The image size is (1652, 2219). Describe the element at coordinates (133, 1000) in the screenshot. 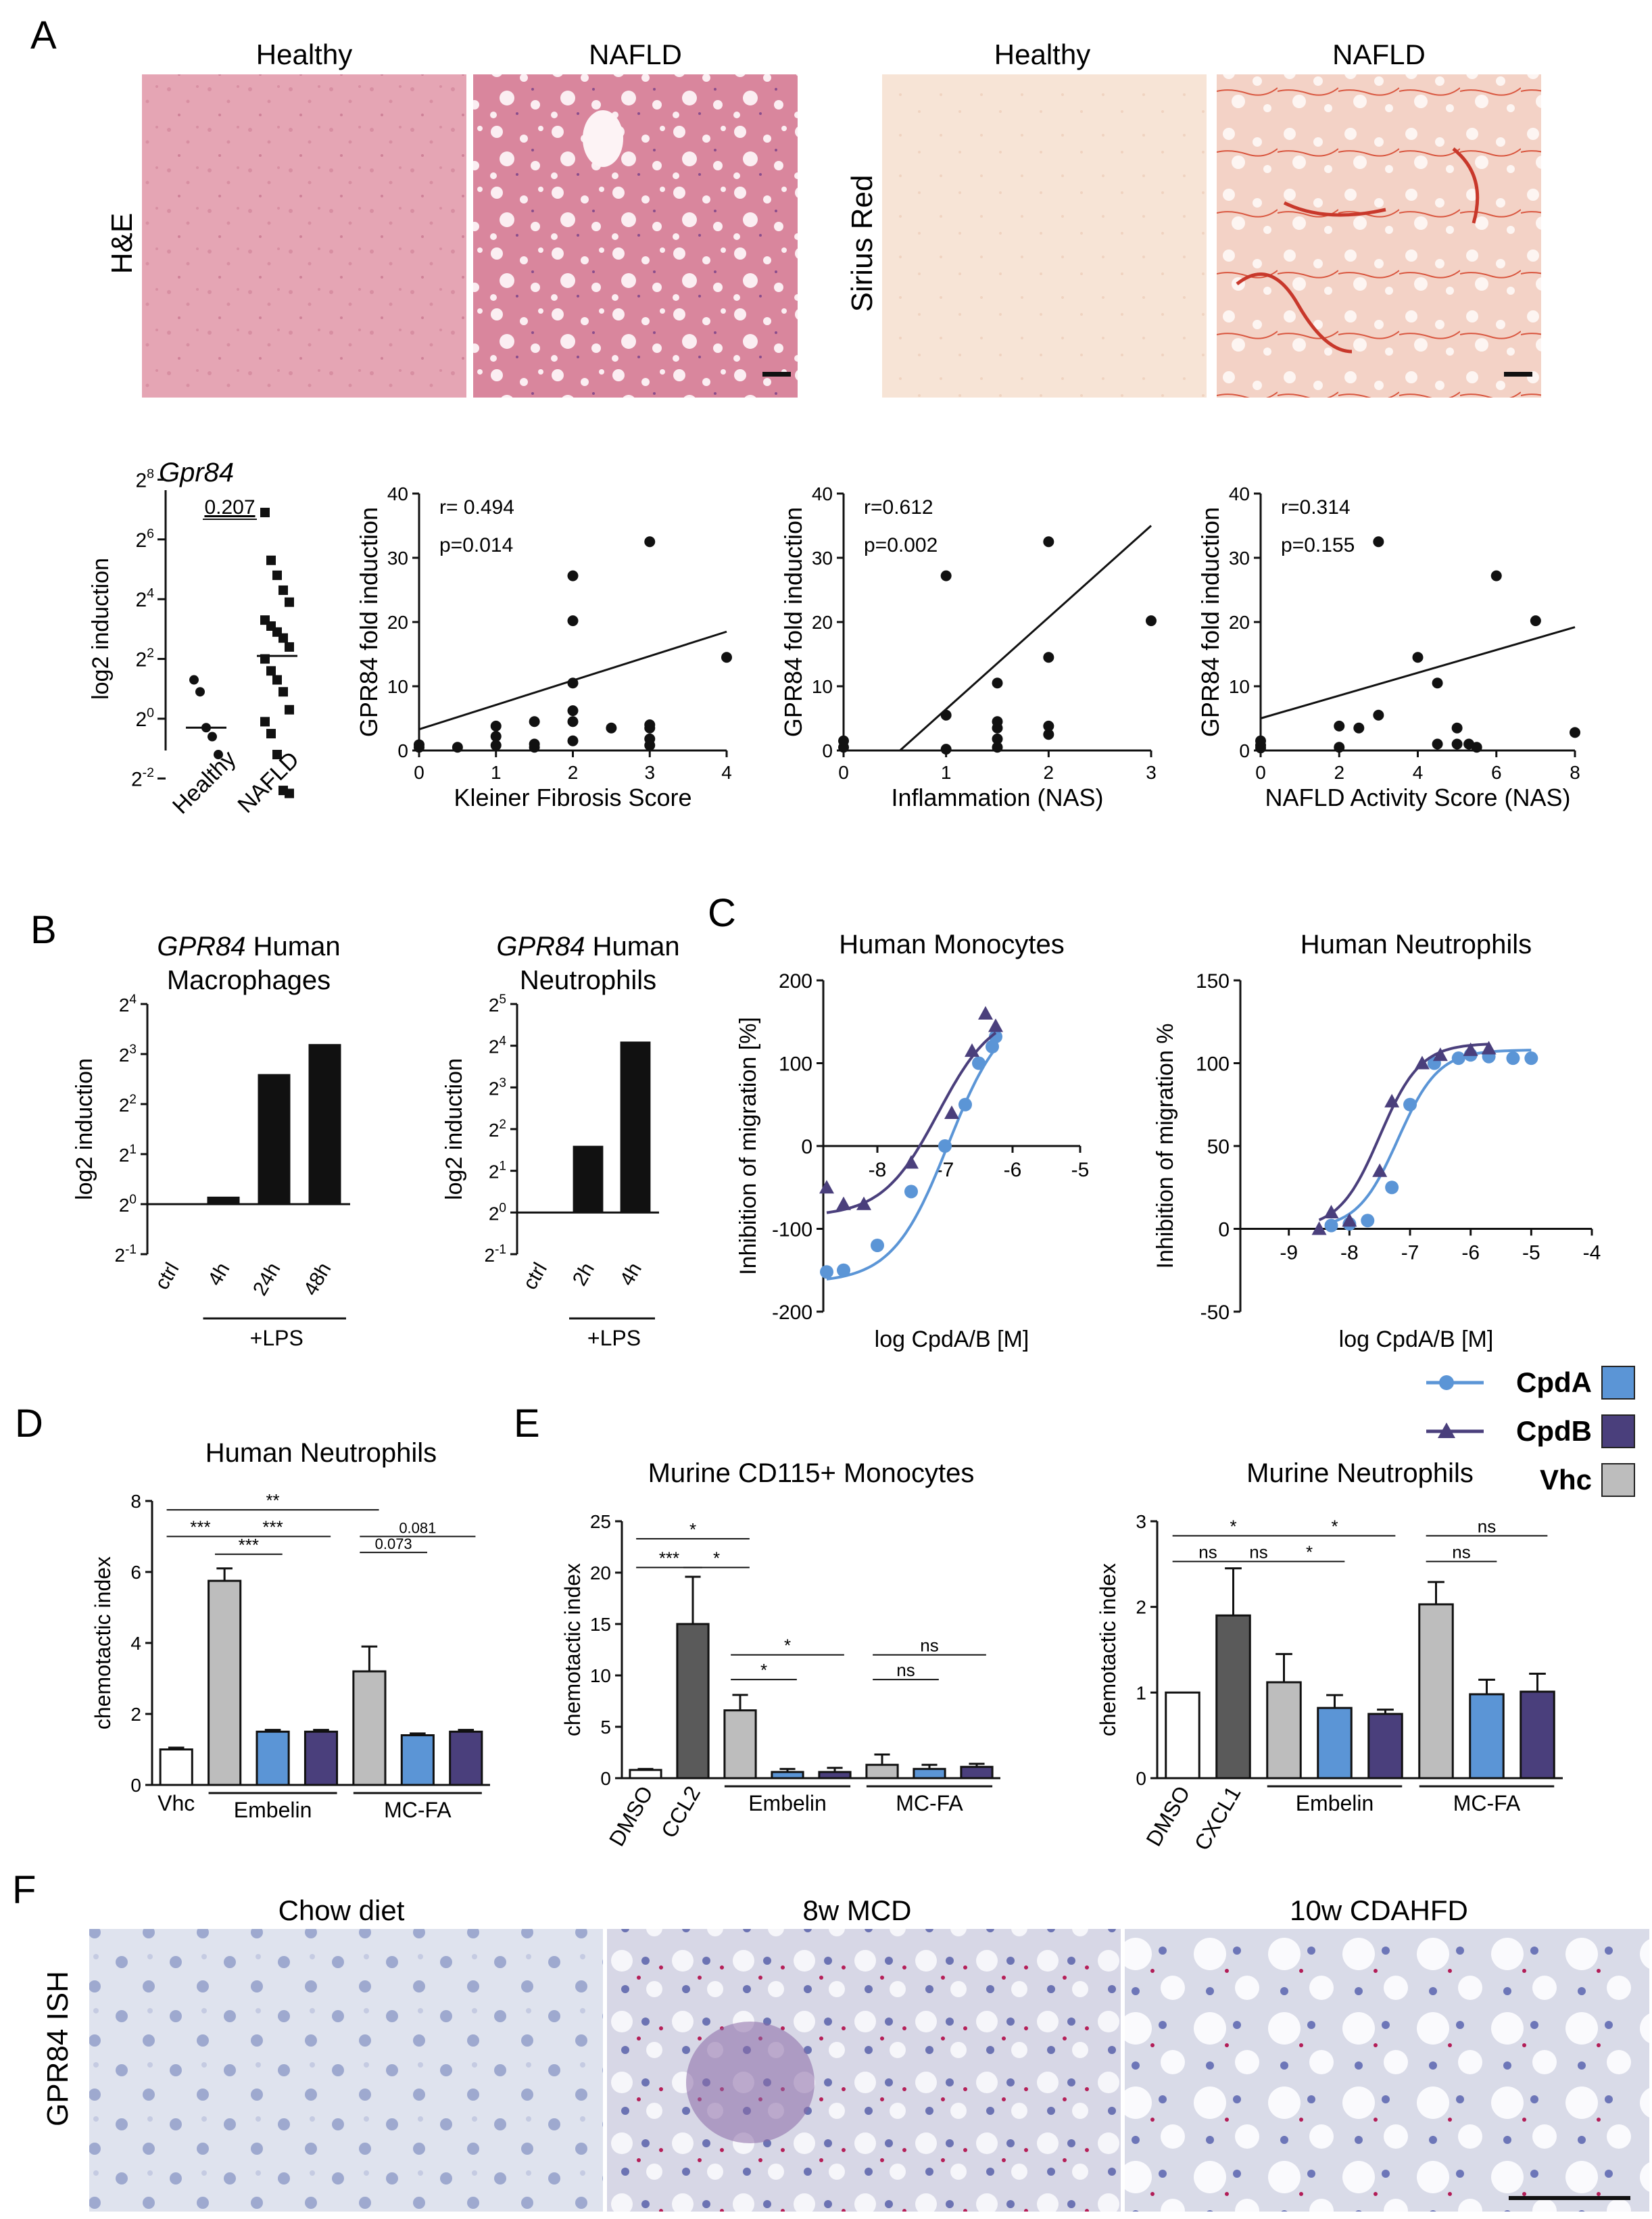

I see `y-tick-exp: 4` at that location.